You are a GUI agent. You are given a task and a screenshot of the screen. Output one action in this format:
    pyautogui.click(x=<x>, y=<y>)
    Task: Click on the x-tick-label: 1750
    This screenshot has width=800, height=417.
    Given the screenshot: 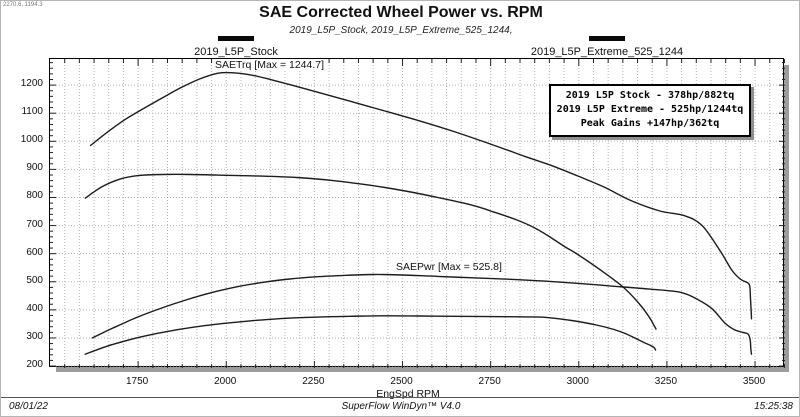 What is the action you would take?
    pyautogui.click(x=137, y=381)
    